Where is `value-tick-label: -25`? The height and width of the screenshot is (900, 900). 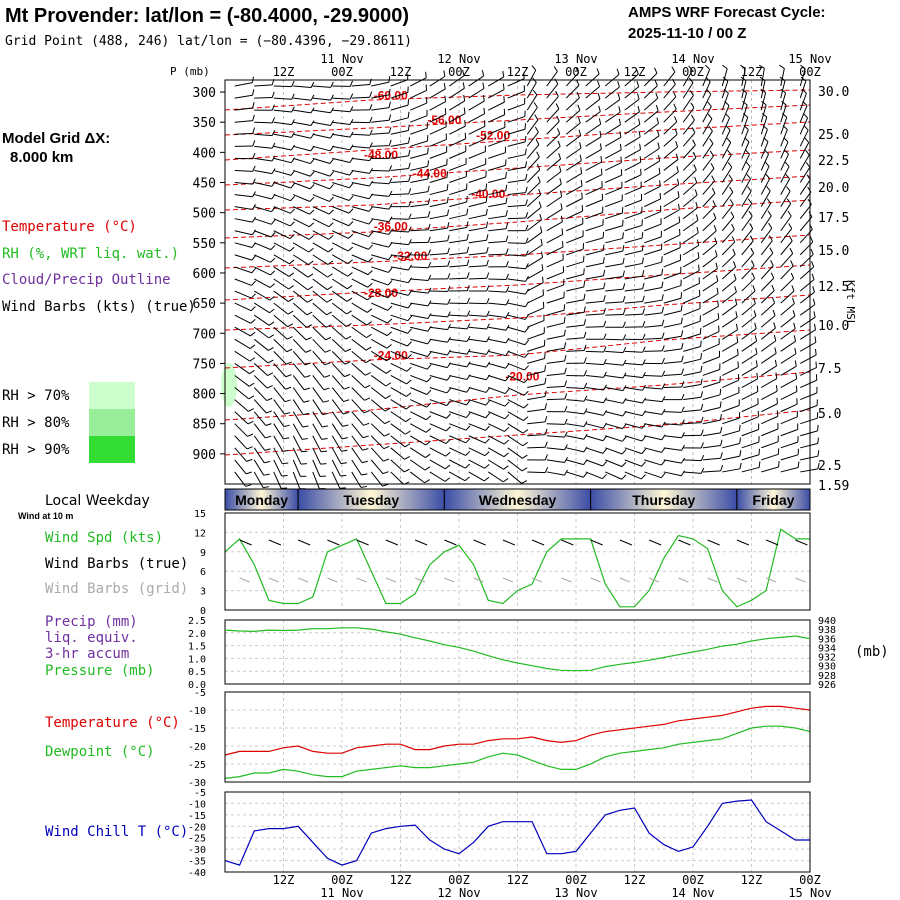
value-tick-label: -25 is located at coordinates (197, 765).